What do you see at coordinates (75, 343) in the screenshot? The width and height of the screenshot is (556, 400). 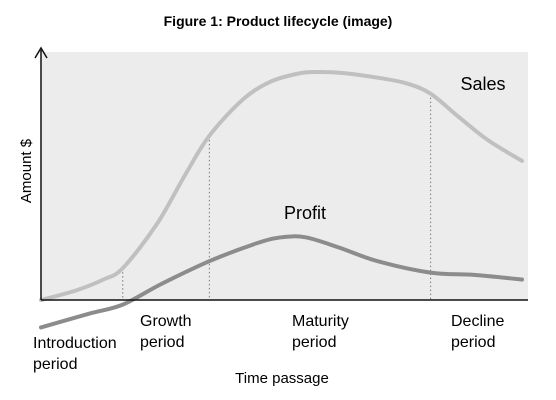 I see `period-label-introduction-line-1: Introduction` at bounding box center [75, 343].